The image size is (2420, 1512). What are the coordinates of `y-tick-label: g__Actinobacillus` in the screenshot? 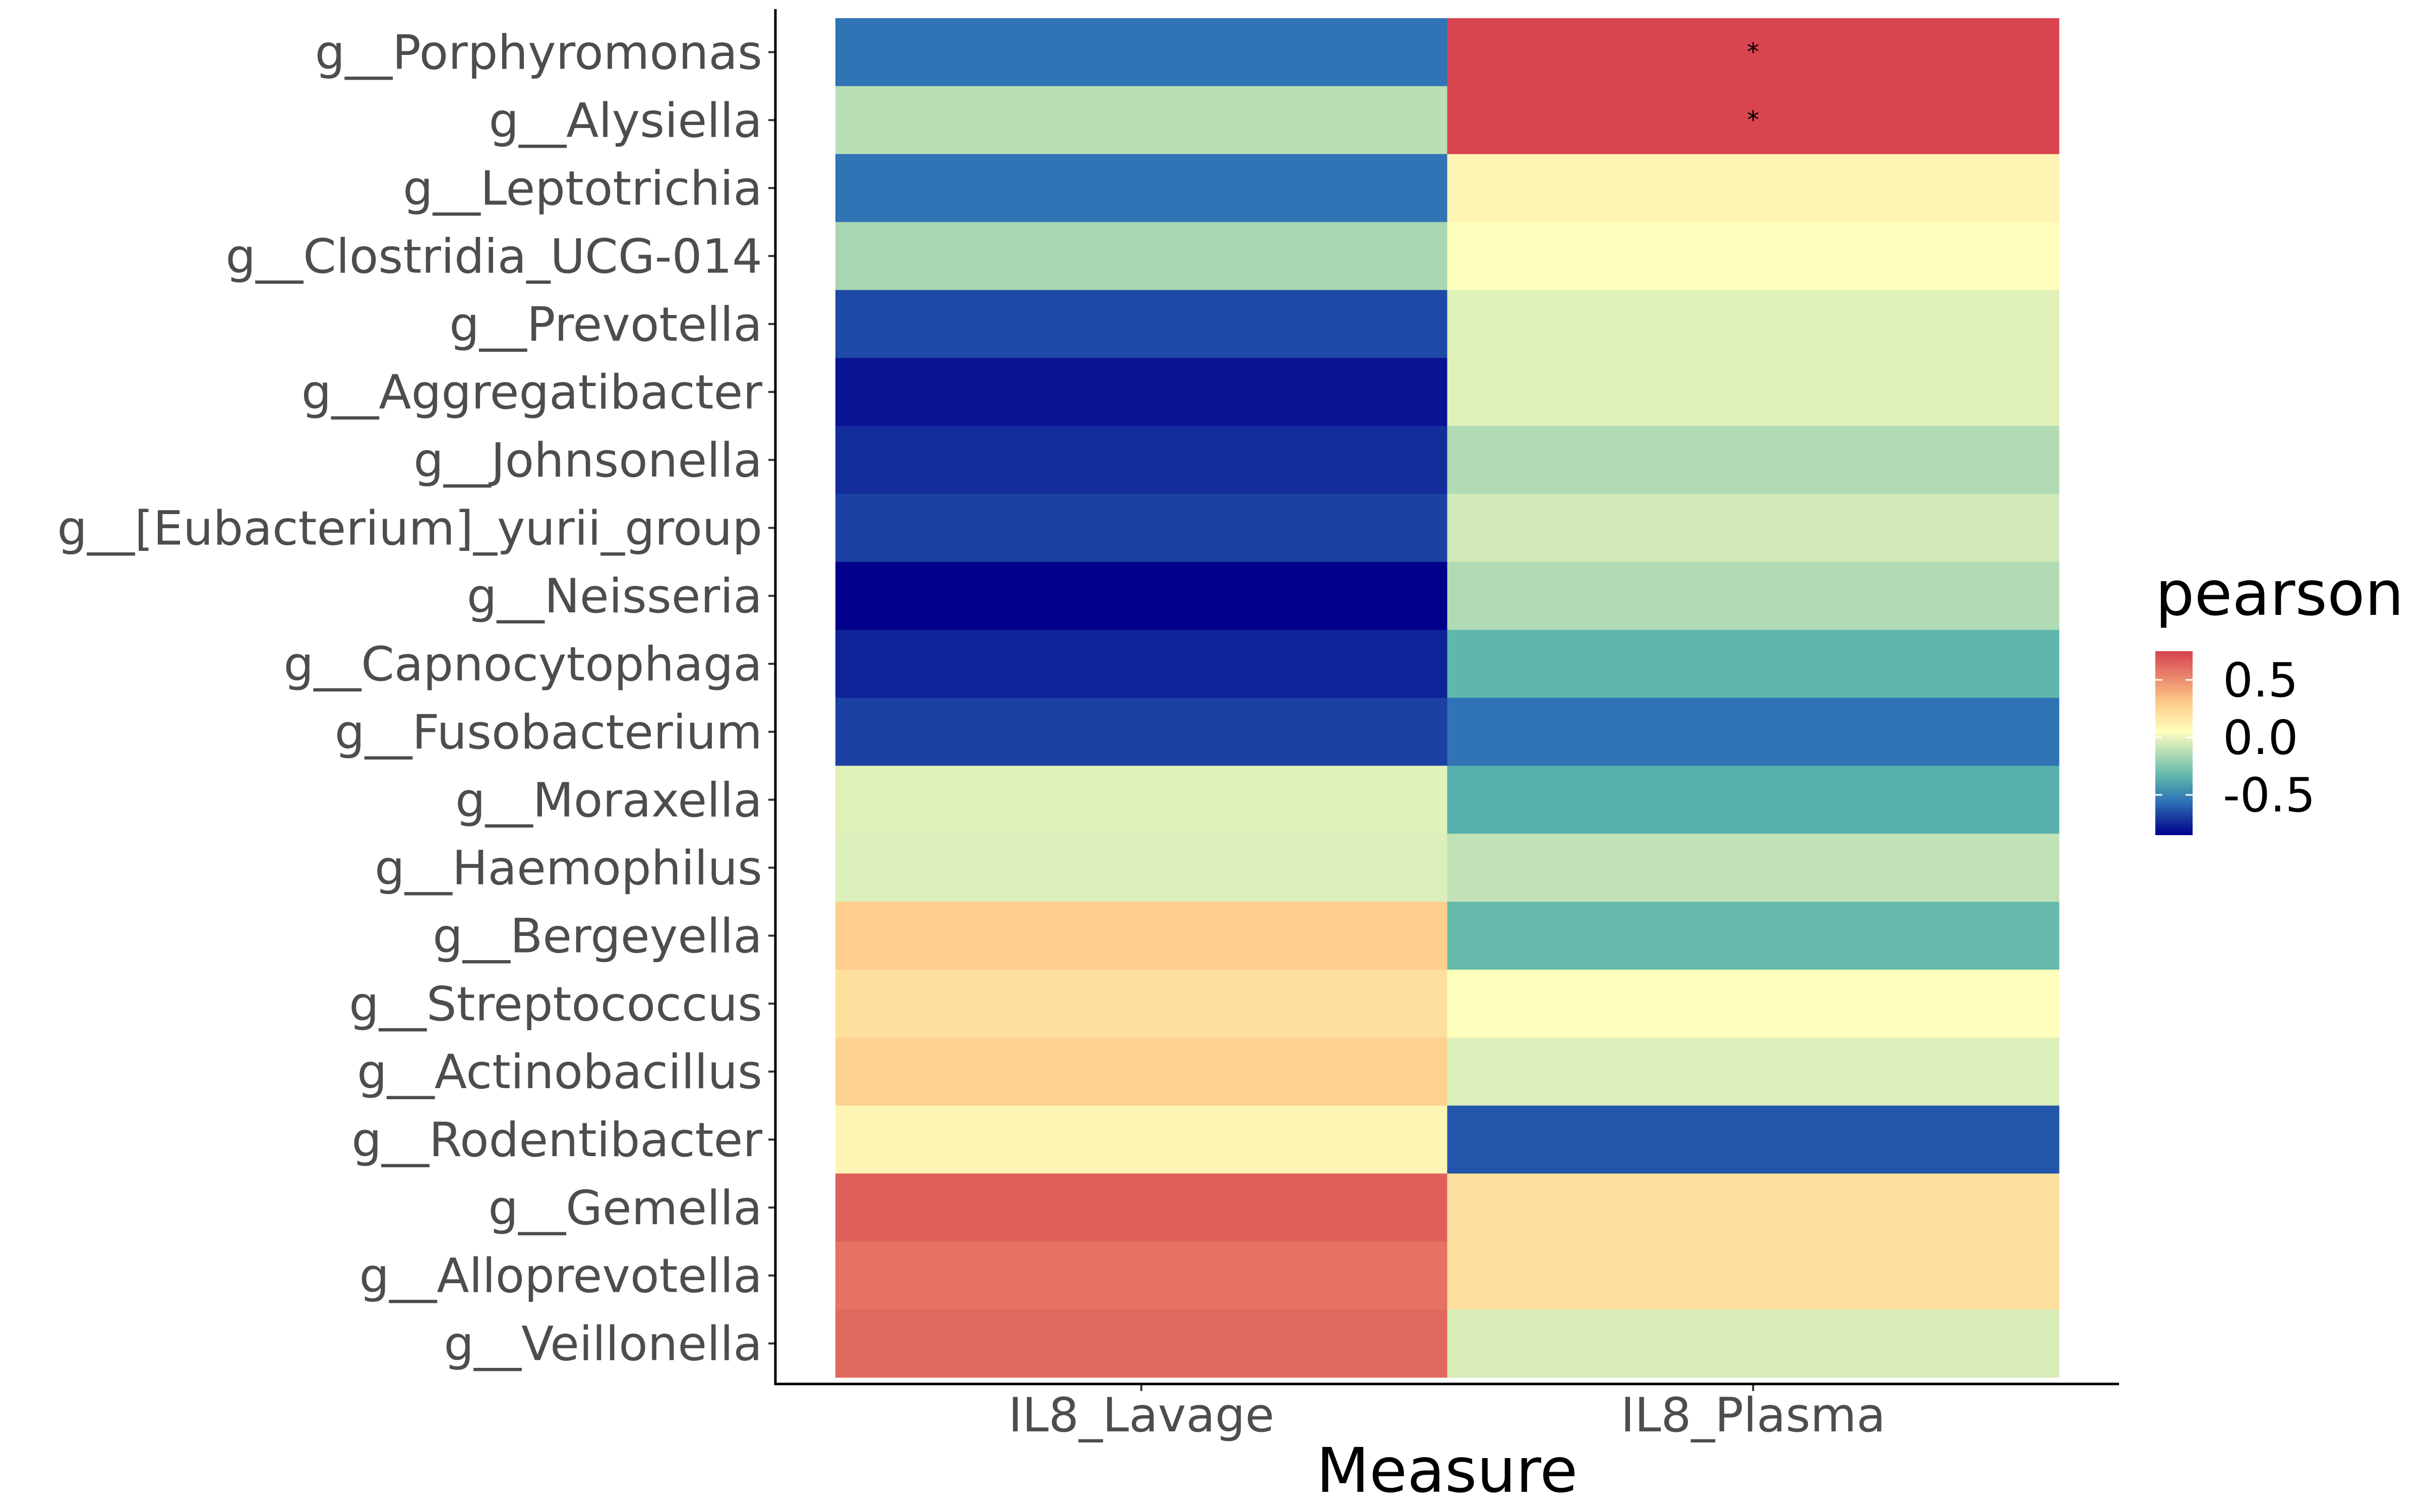 It's located at (559, 1072).